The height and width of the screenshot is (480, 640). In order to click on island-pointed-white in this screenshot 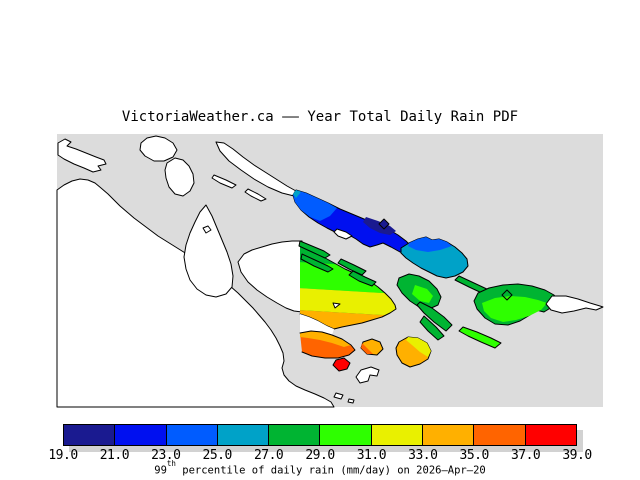, I will do `click(208, 251)`.